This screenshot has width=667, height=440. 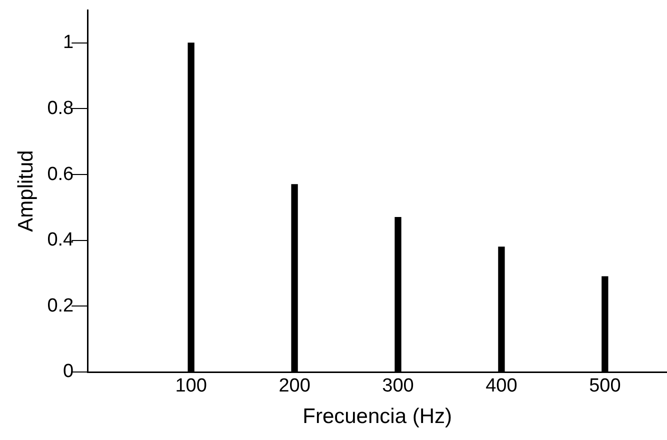 I want to click on x-tick-label: 200, so click(x=294, y=386).